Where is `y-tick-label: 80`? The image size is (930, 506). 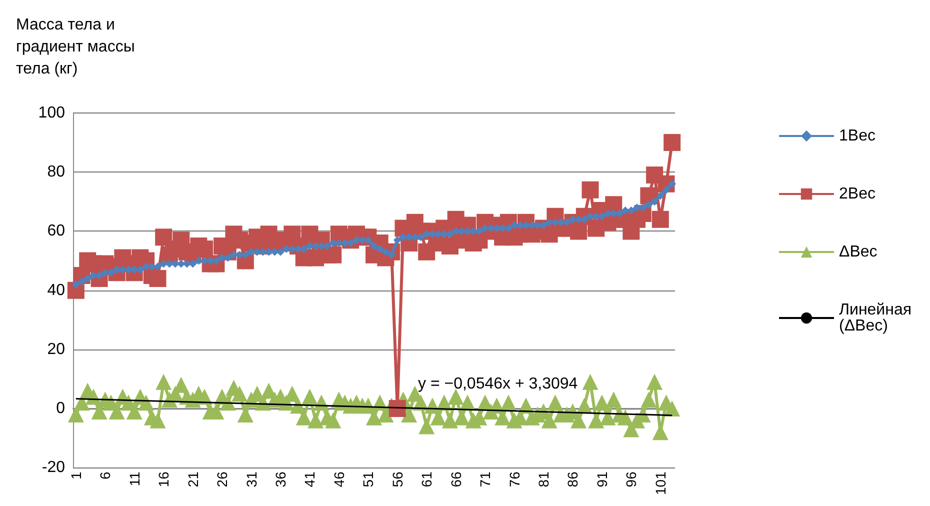 y-tick-label: 80 is located at coordinates (56, 172).